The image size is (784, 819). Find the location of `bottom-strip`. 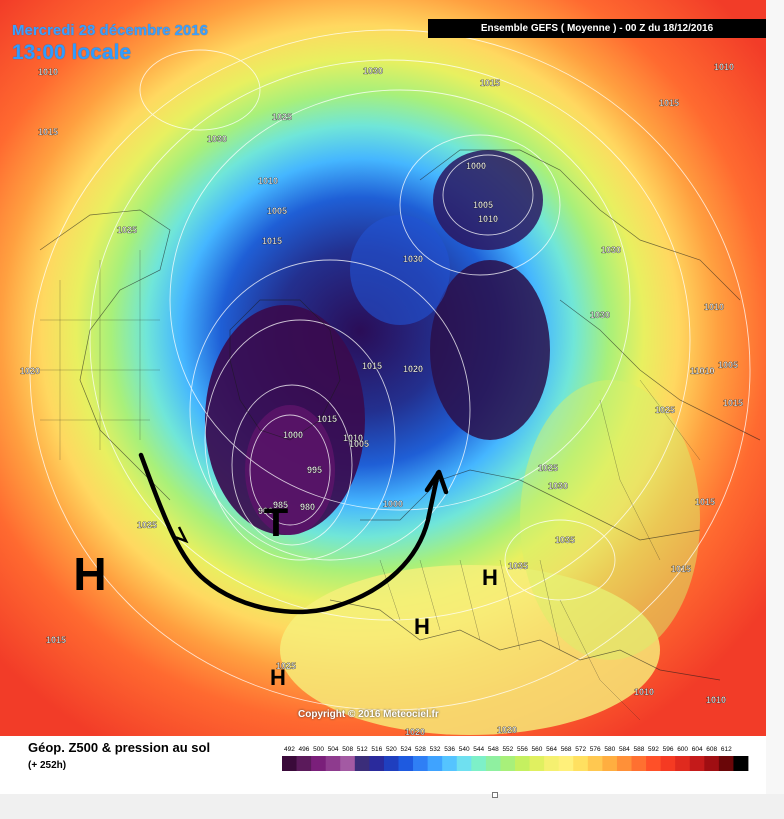

bottom-strip is located at coordinates (392, 806).